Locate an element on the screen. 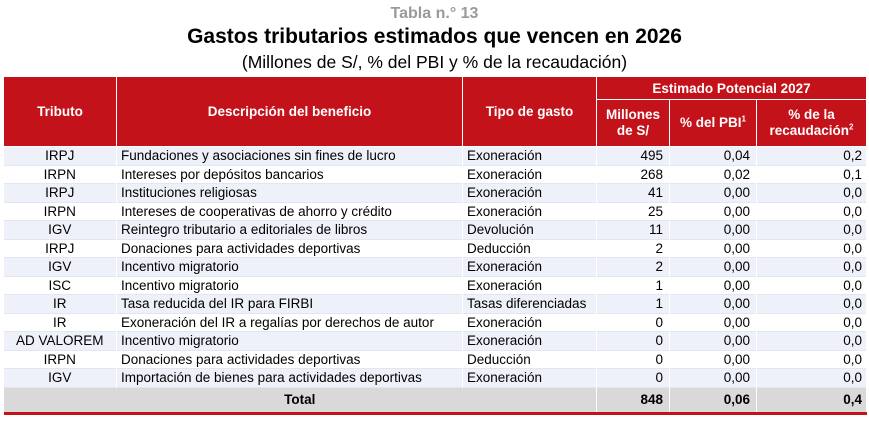  total-label: Total is located at coordinates (300, 401).